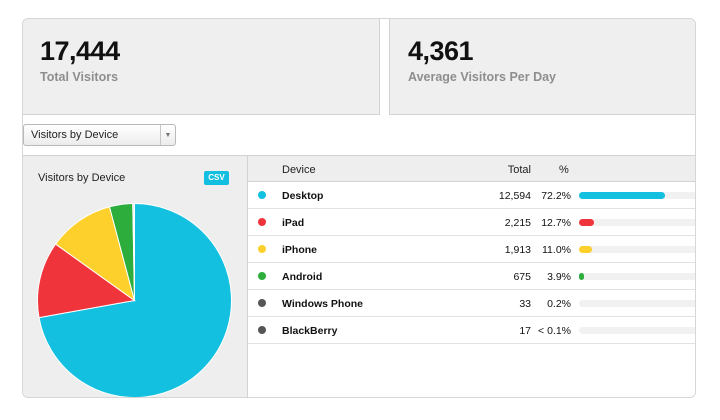 The image size is (720, 420). What do you see at coordinates (82, 178) in the screenshot?
I see `pie-chart-title: Visitors by Device` at bounding box center [82, 178].